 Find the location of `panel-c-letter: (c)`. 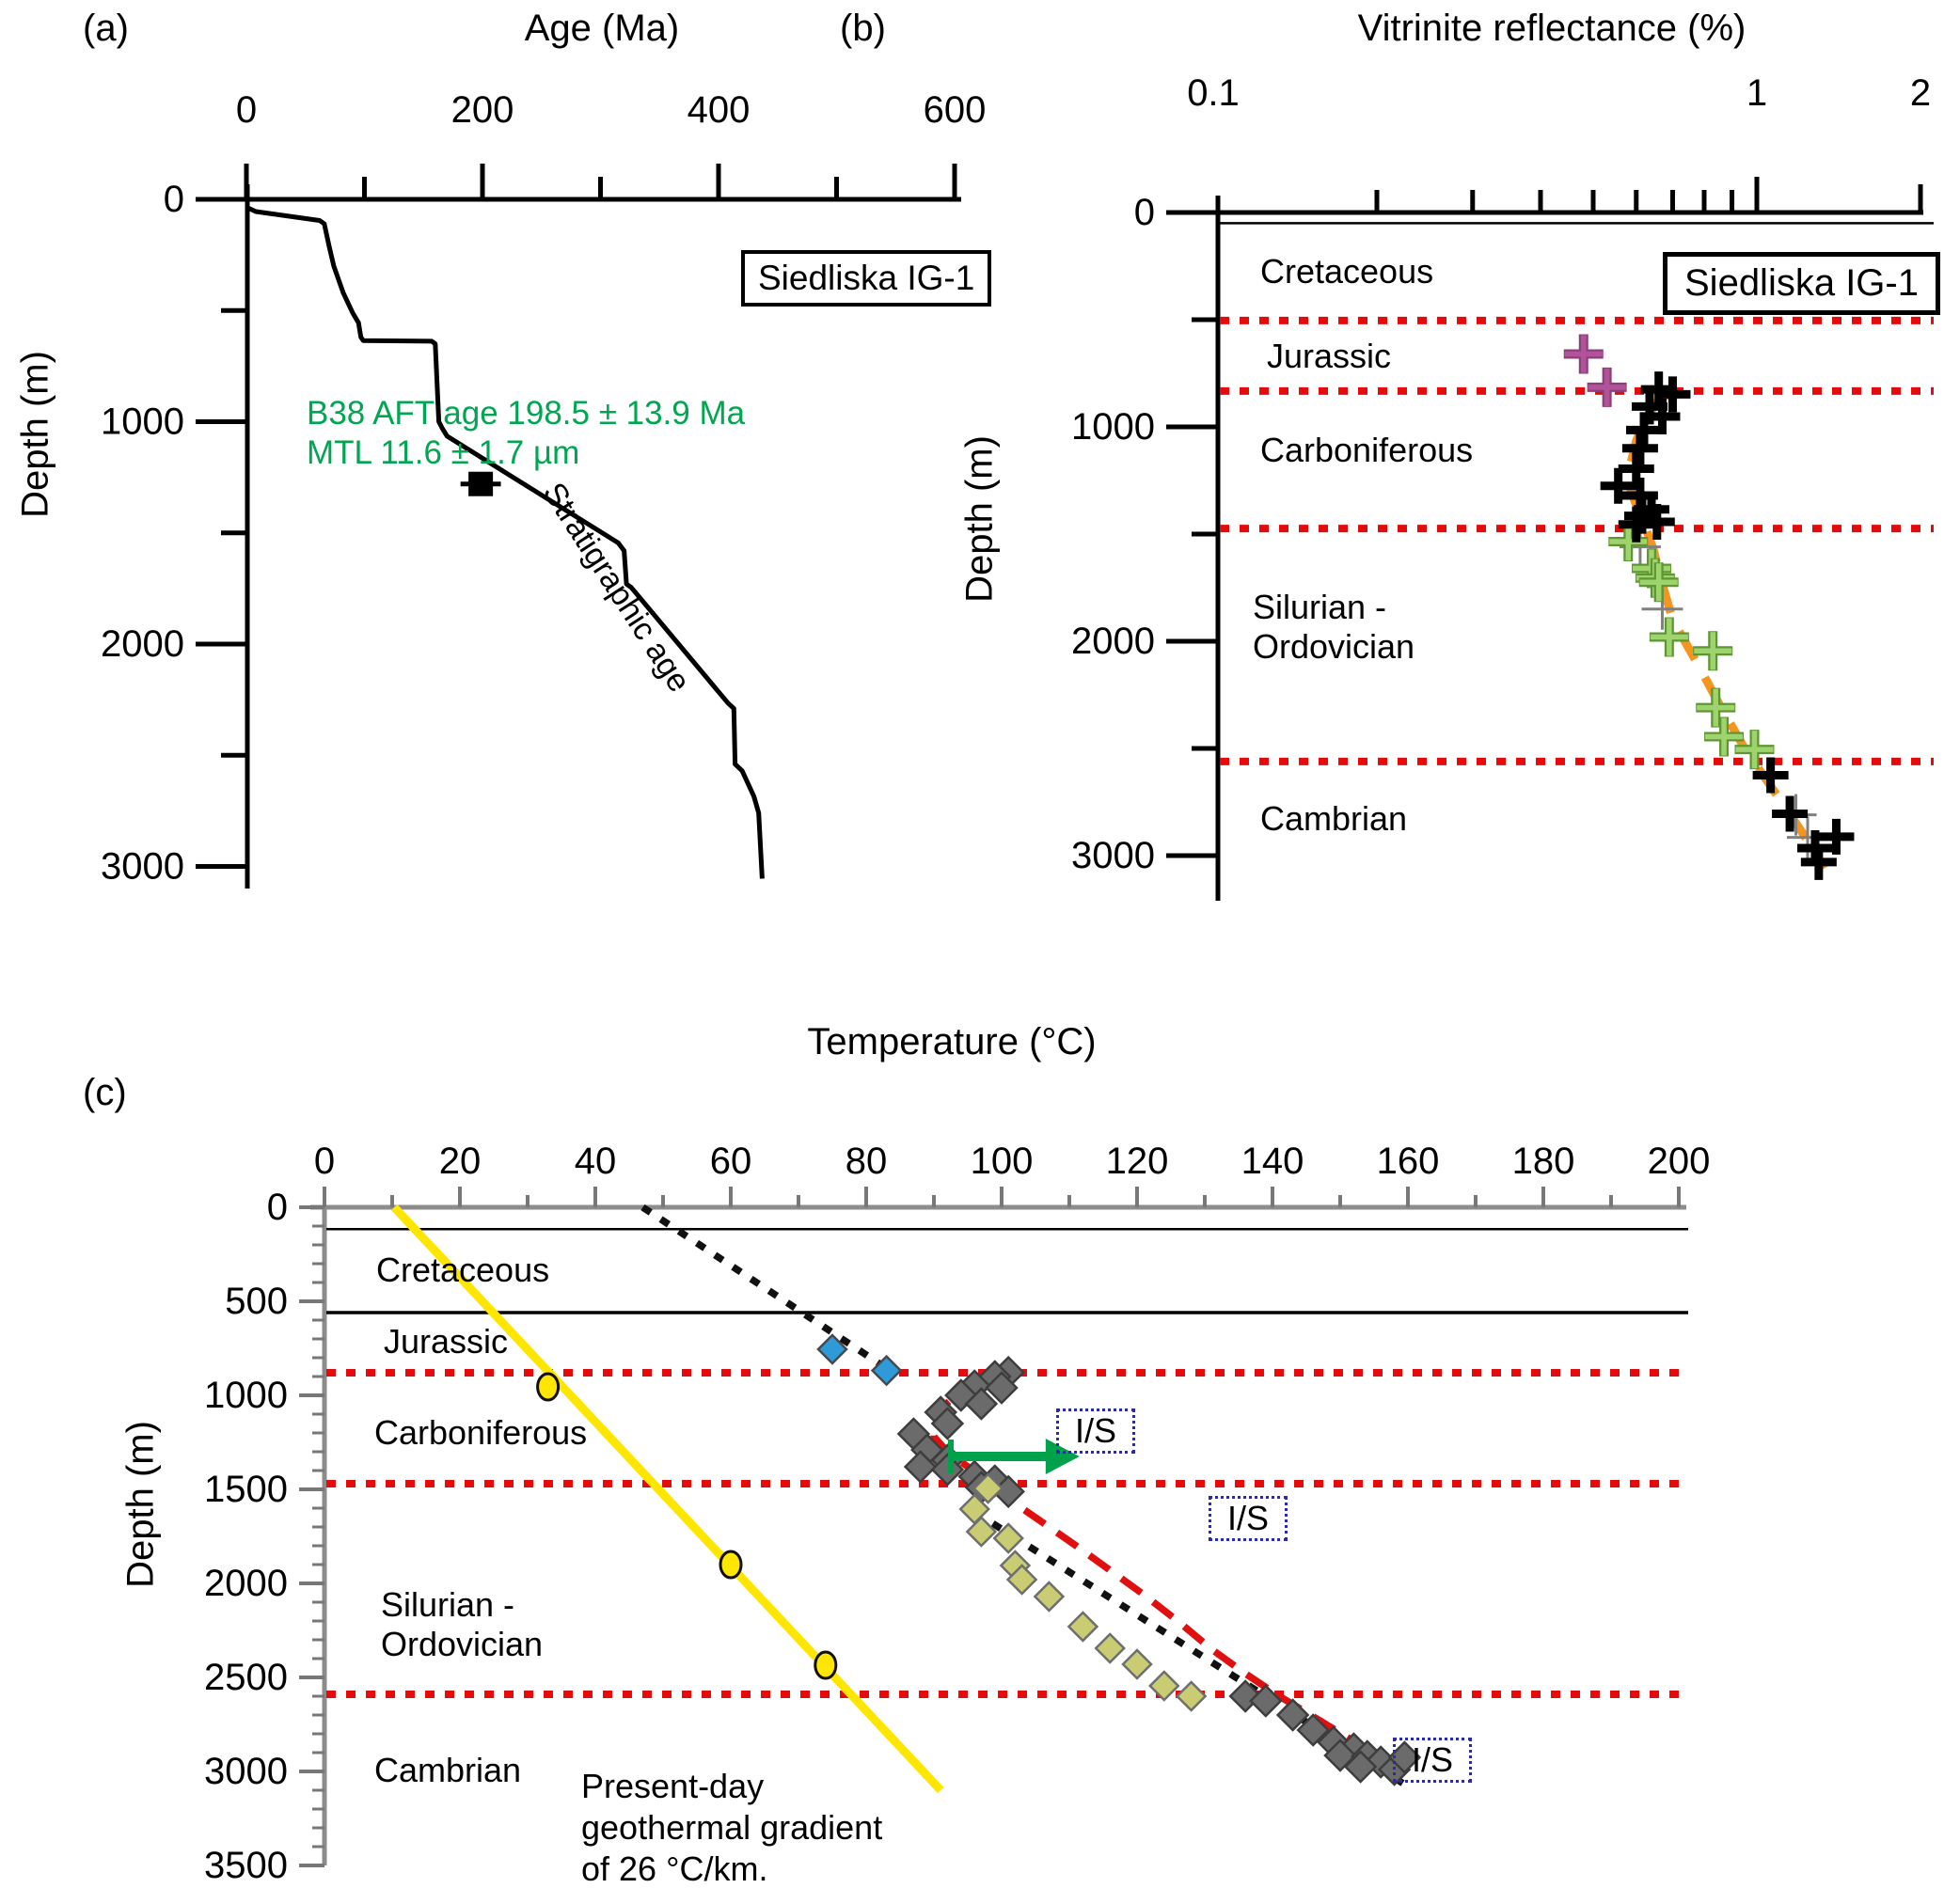

panel-c-letter: (c) is located at coordinates (105, 1092).